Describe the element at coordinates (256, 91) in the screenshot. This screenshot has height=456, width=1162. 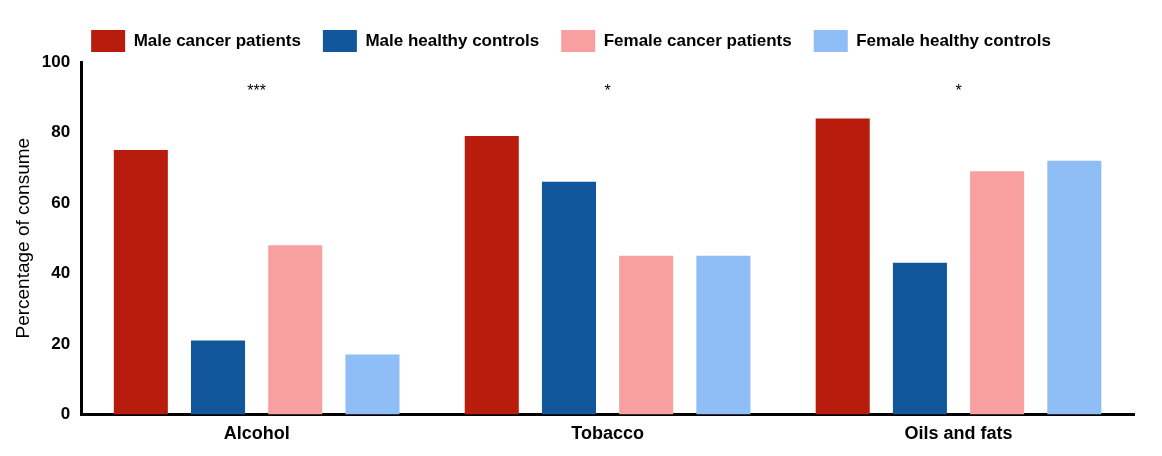
I see `annotation: ***` at that location.